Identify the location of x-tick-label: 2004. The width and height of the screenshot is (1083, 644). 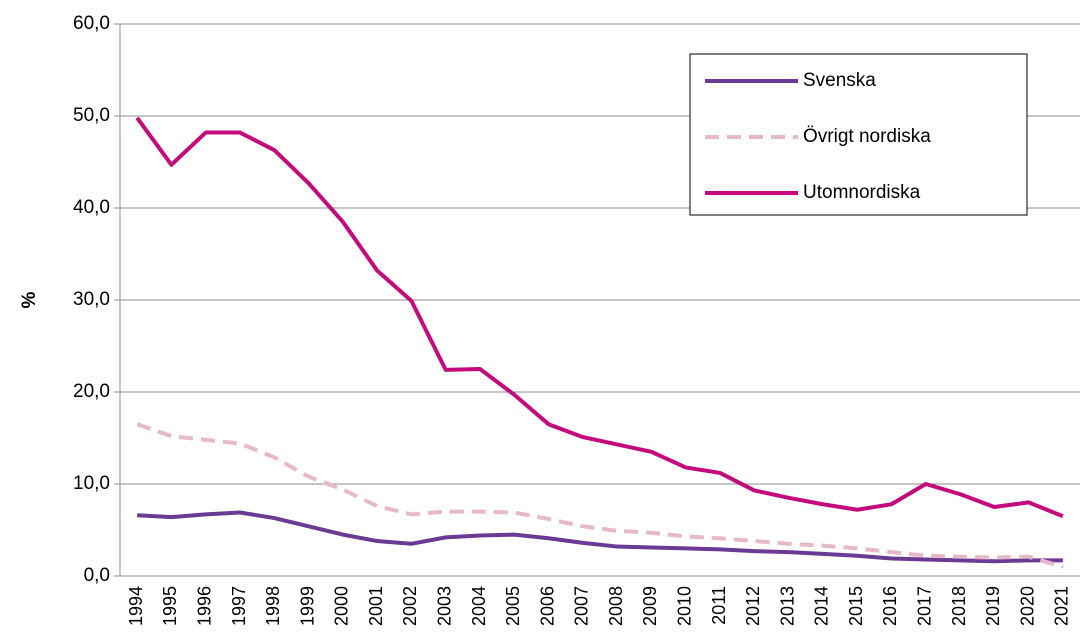
(479, 606).